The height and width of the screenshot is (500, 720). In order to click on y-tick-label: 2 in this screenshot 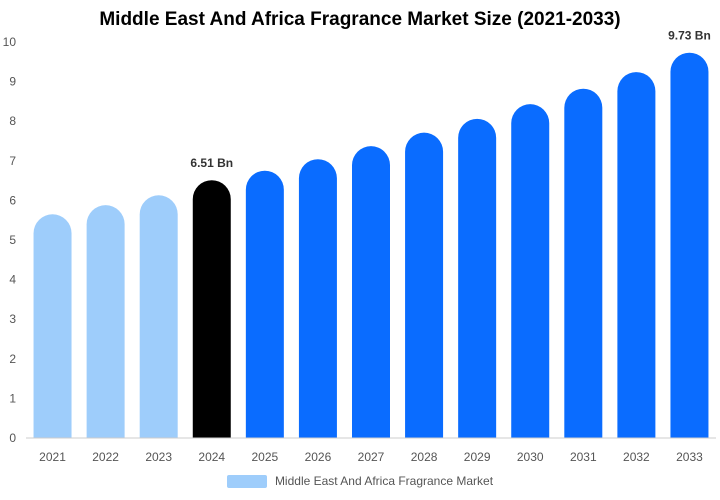, I will do `click(12, 359)`.